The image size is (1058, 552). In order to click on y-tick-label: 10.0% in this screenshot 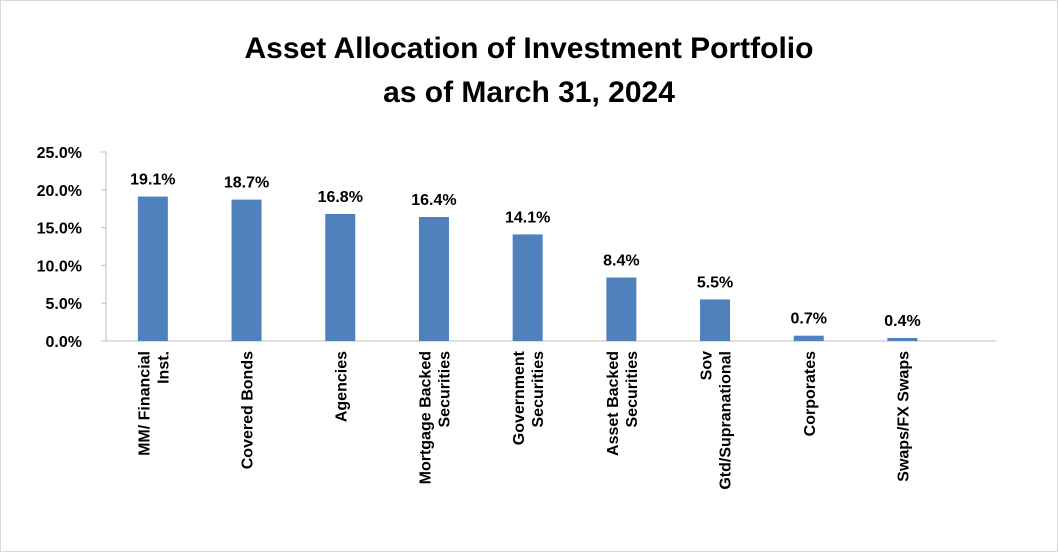, I will do `click(59, 266)`.